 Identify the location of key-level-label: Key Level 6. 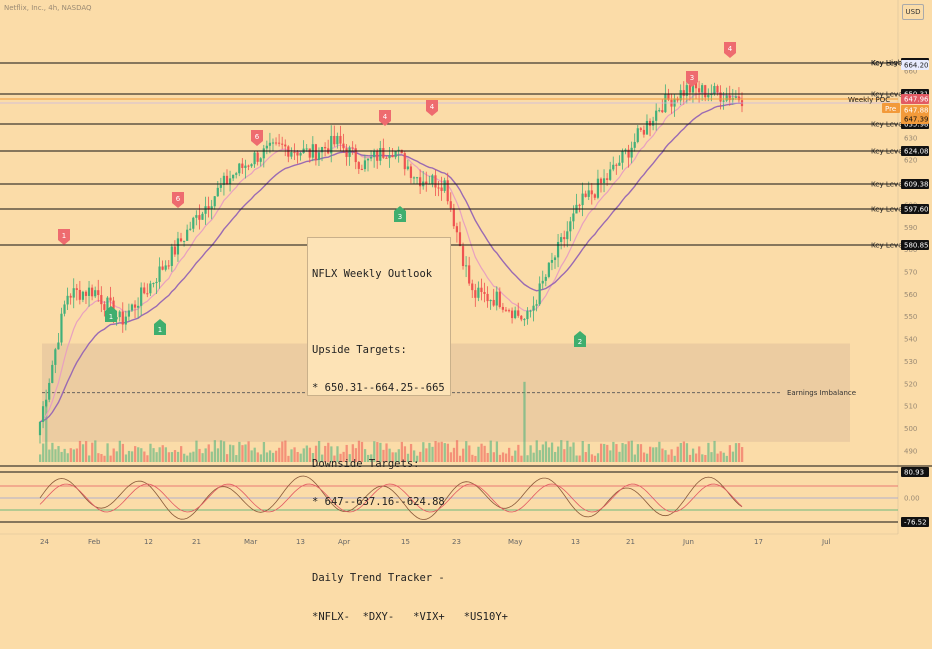
(891, 210).